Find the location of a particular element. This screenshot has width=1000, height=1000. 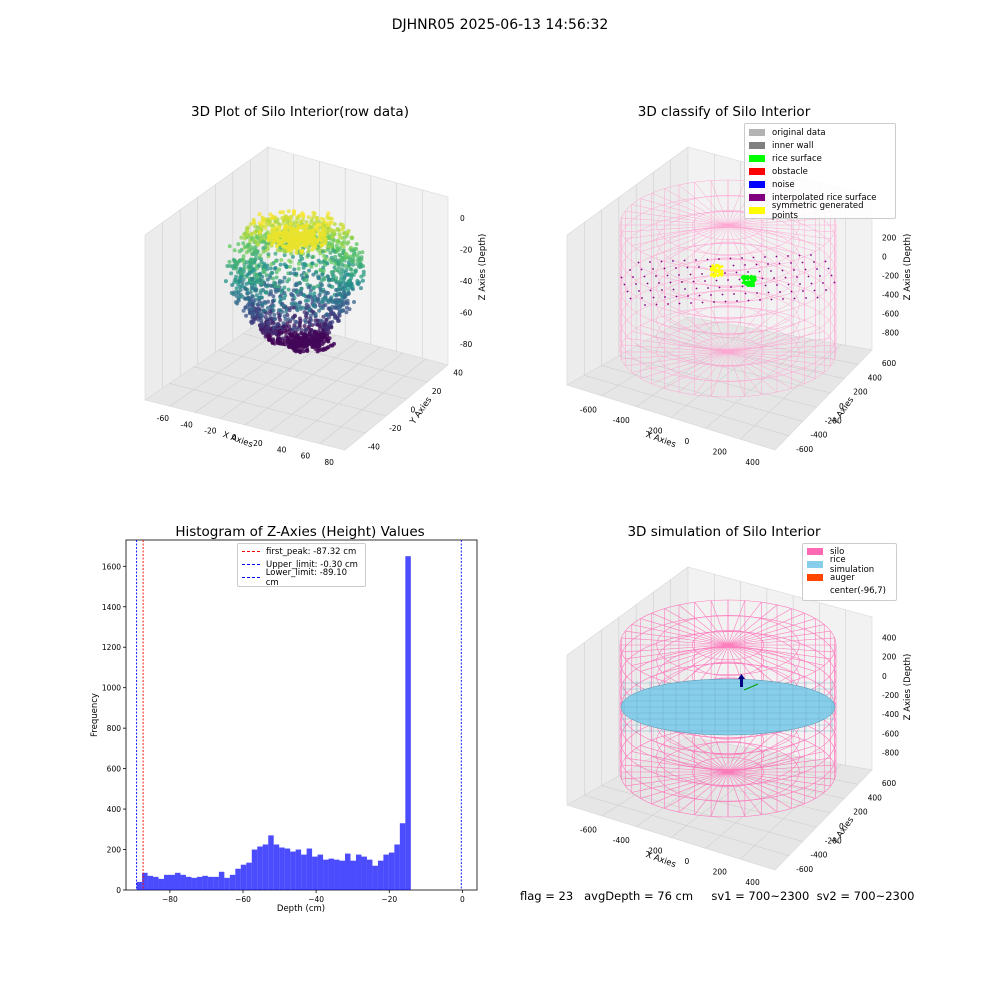

y-tick-label: 20 is located at coordinates (437, 391).